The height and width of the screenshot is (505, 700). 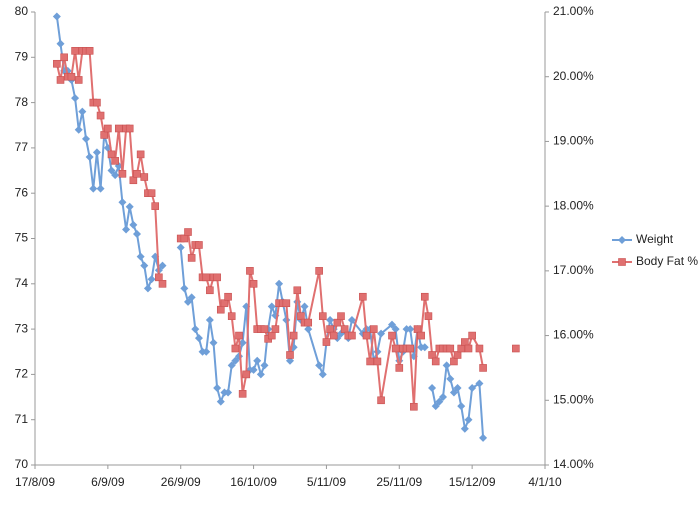 I want to click on y-tick-label: 78, so click(x=22, y=102).